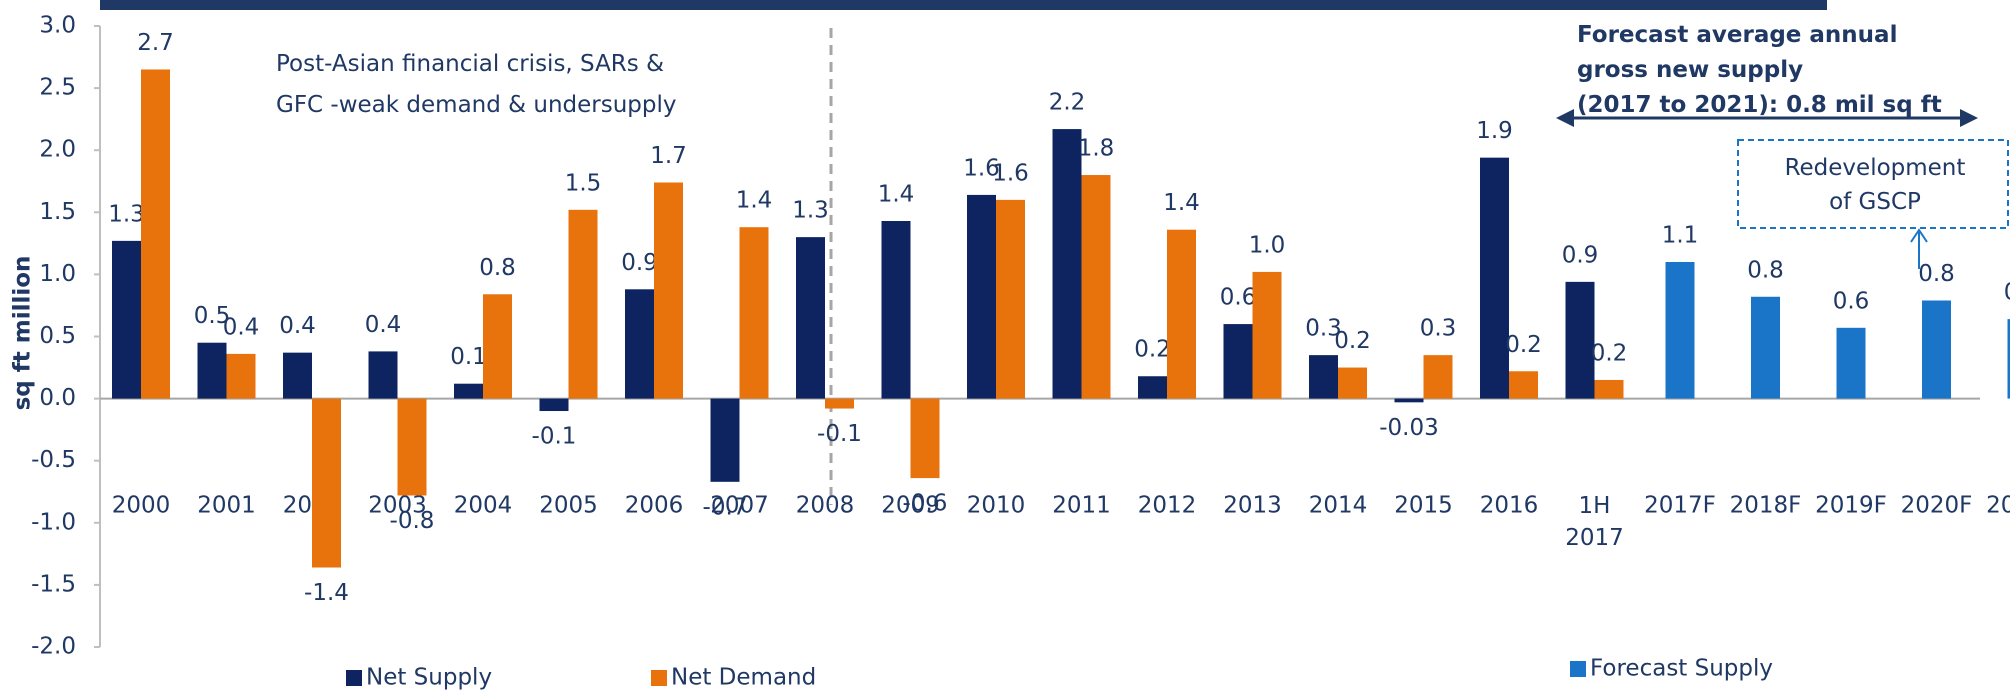 The width and height of the screenshot is (2010, 691). What do you see at coordinates (53, 584) in the screenshot?
I see `y-tick-label: -1.5` at bounding box center [53, 584].